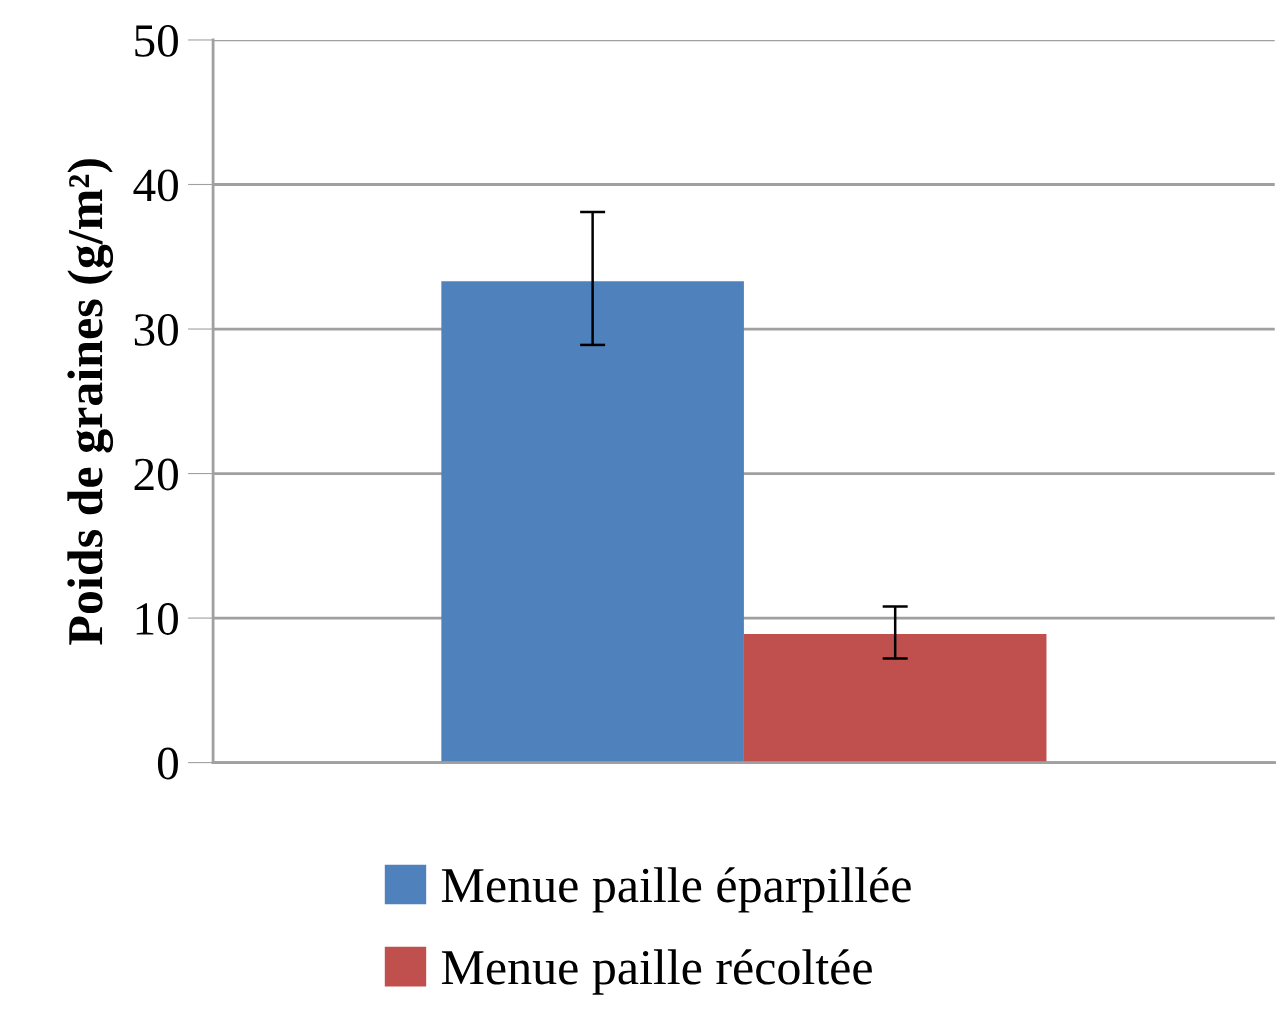 Image resolution: width=1276 pixels, height=1025 pixels. What do you see at coordinates (156, 474) in the screenshot?
I see `y-tick-label: 20` at bounding box center [156, 474].